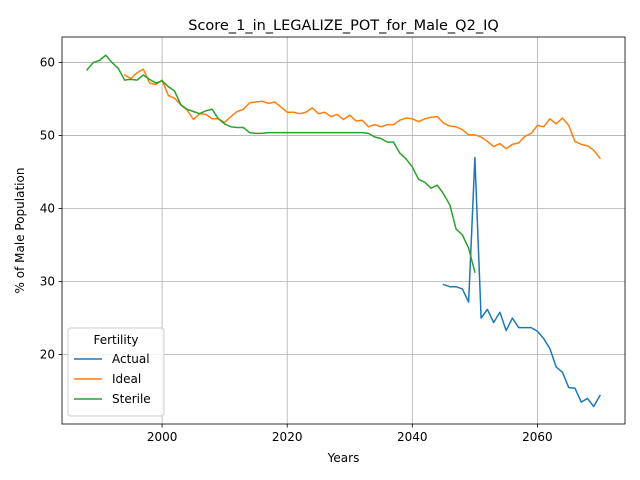  Describe the element at coordinates (47, 136) in the screenshot. I see `y-tick-label: 50` at that location.